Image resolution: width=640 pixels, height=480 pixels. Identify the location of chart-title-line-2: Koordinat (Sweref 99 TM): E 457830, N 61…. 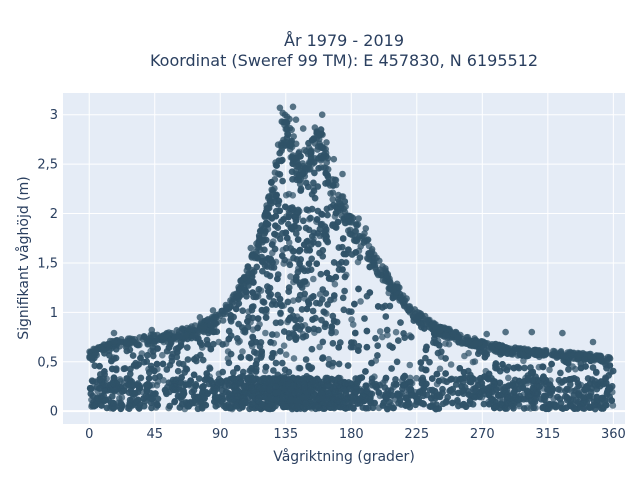
(344, 60).